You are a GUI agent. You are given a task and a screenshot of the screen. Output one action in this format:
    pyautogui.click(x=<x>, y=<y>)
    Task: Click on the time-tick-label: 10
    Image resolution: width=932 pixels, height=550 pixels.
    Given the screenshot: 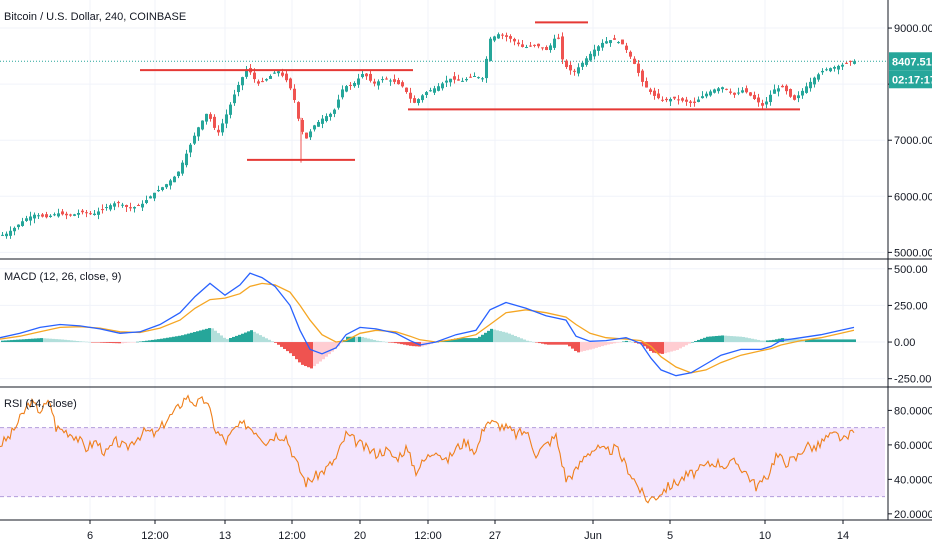 What is the action you would take?
    pyautogui.click(x=765, y=536)
    